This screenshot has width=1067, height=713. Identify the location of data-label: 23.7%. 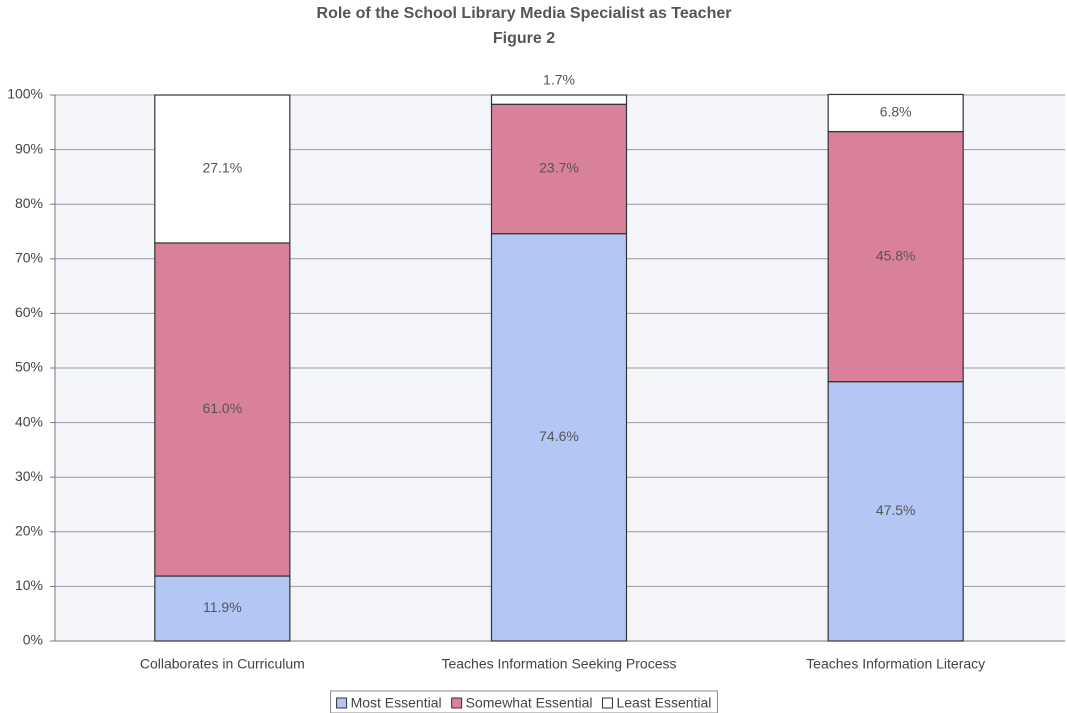
(559, 168).